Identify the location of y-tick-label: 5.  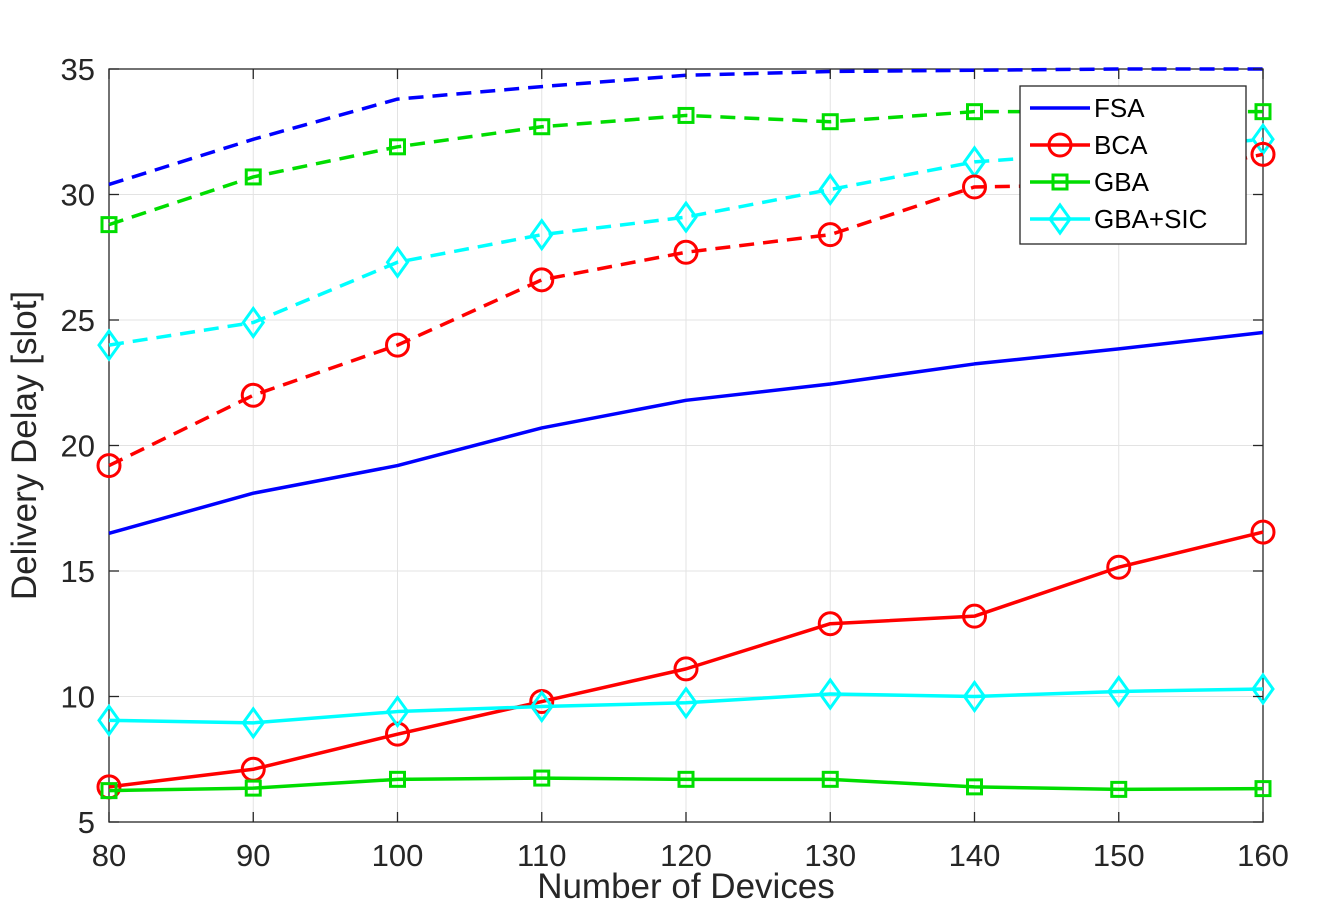
(86, 822).